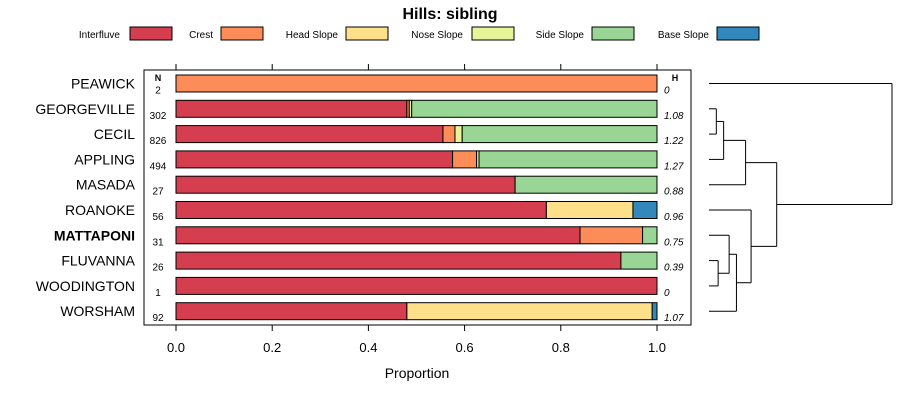  What do you see at coordinates (674, 141) in the screenshot?
I see `h-value: 1.22` at bounding box center [674, 141].